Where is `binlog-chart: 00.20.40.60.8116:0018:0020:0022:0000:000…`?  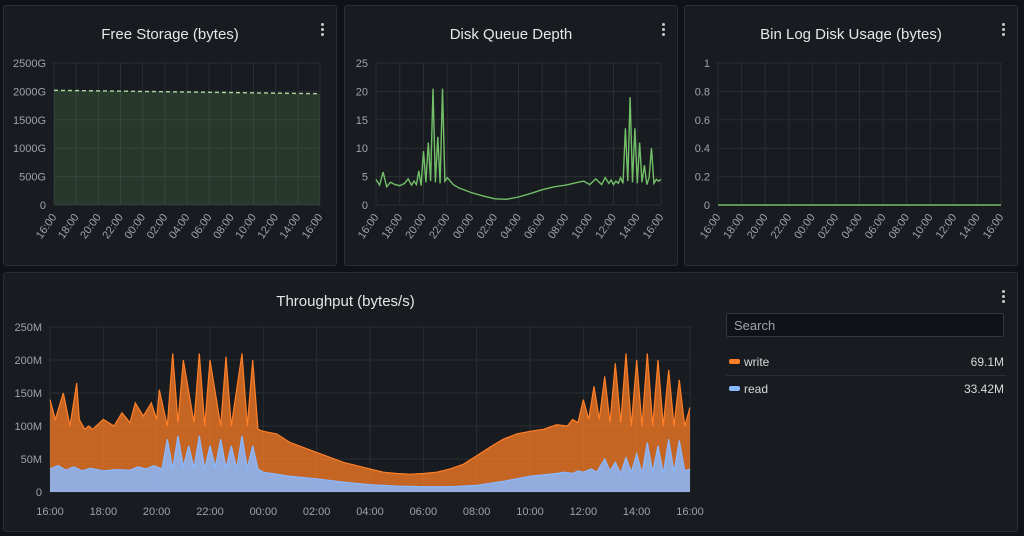
binlog-chart: 00.20.40.60.8116:0018:0020:0022:0000:000… is located at coordinates (851, 149).